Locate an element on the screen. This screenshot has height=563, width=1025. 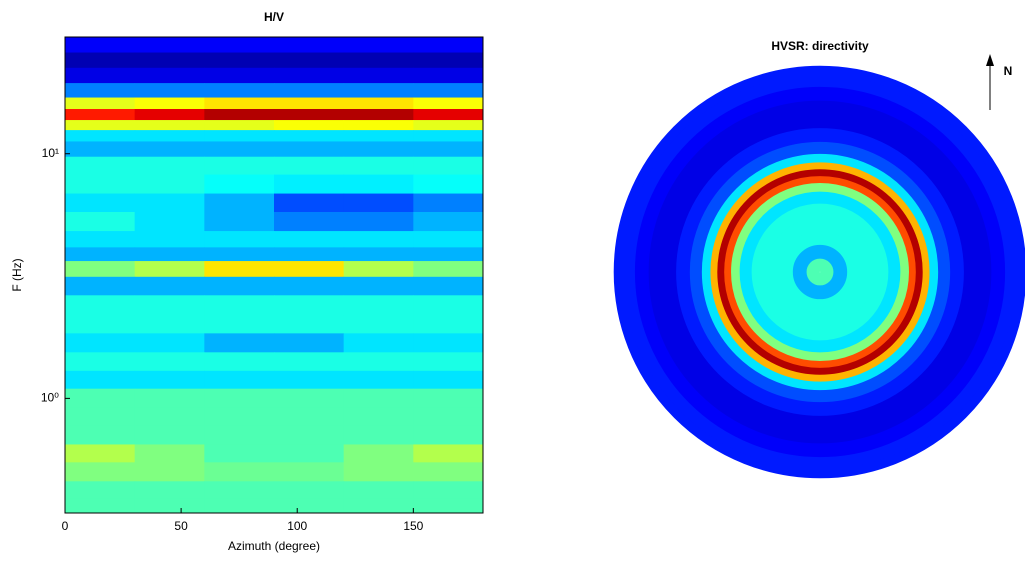
x-tick-label: 50 is located at coordinates (181, 526).